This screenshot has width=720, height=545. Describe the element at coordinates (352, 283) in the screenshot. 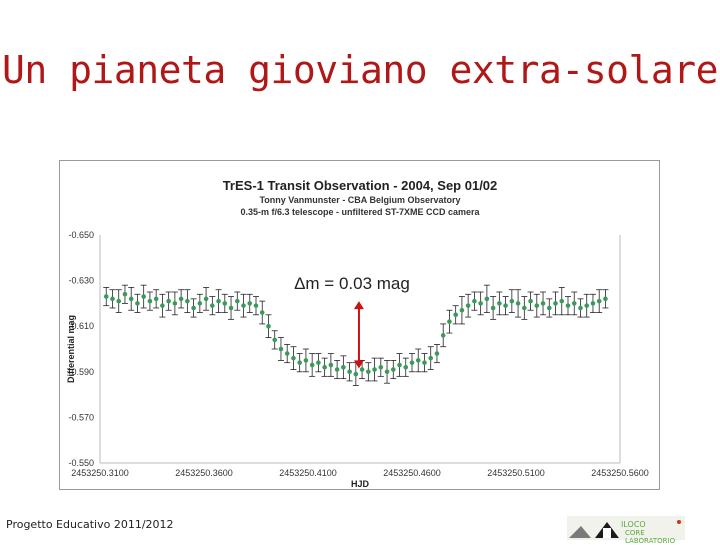

I see `delta-m-annotation: Δm = 0.03 mag` at that location.